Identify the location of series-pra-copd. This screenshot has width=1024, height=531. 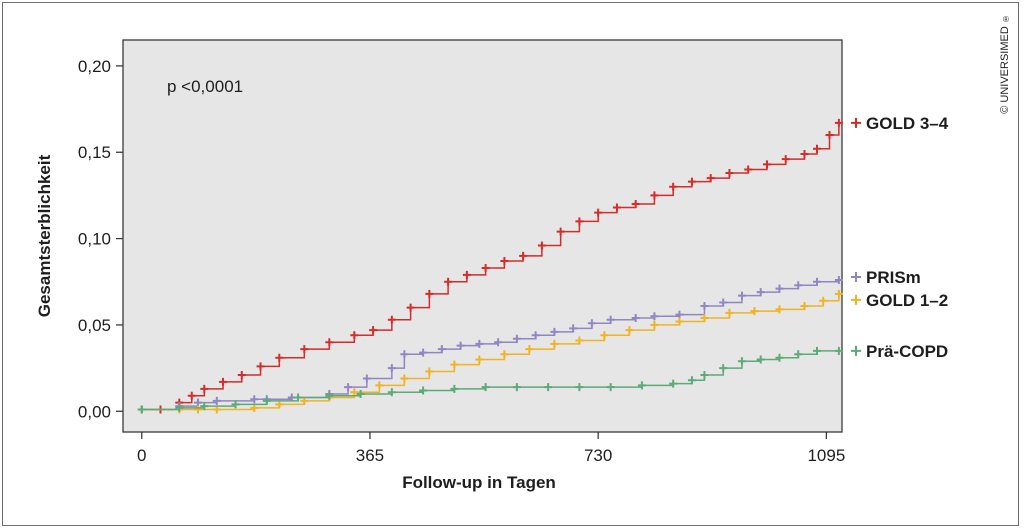
(490, 380).